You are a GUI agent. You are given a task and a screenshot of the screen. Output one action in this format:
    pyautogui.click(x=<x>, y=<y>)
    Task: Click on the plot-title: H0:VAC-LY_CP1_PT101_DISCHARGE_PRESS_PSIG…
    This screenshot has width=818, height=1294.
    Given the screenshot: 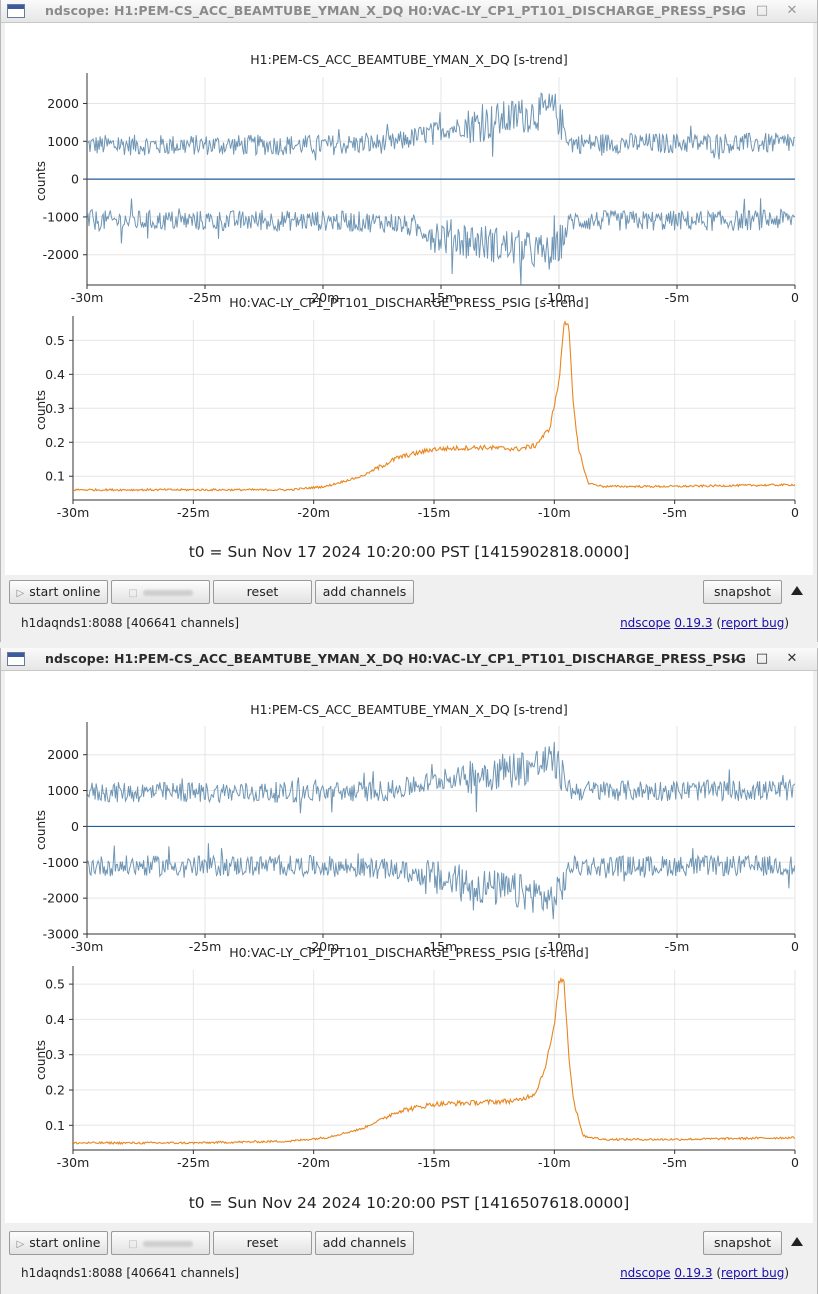 What is the action you would take?
    pyautogui.click(x=409, y=302)
    